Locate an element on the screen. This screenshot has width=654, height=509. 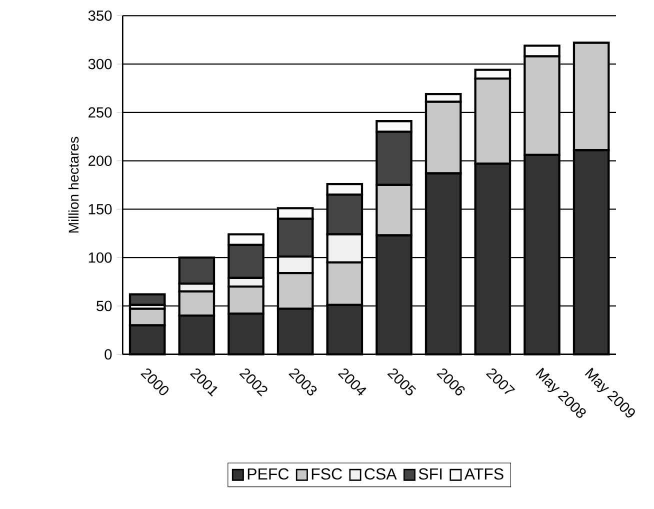
y-tick-label: 50 is located at coordinates (104, 306).